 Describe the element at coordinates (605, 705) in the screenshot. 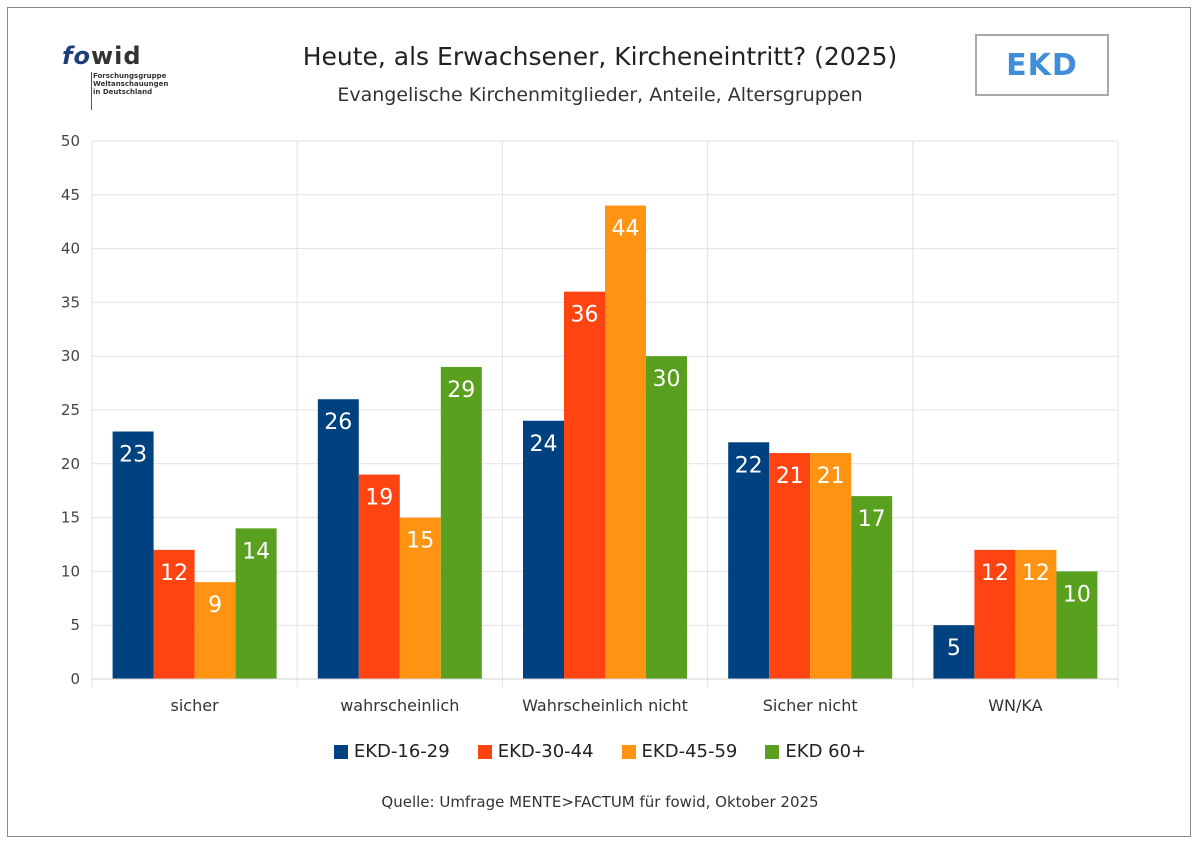

I see `x-category-label: Wahrscheinlich nicht` at that location.